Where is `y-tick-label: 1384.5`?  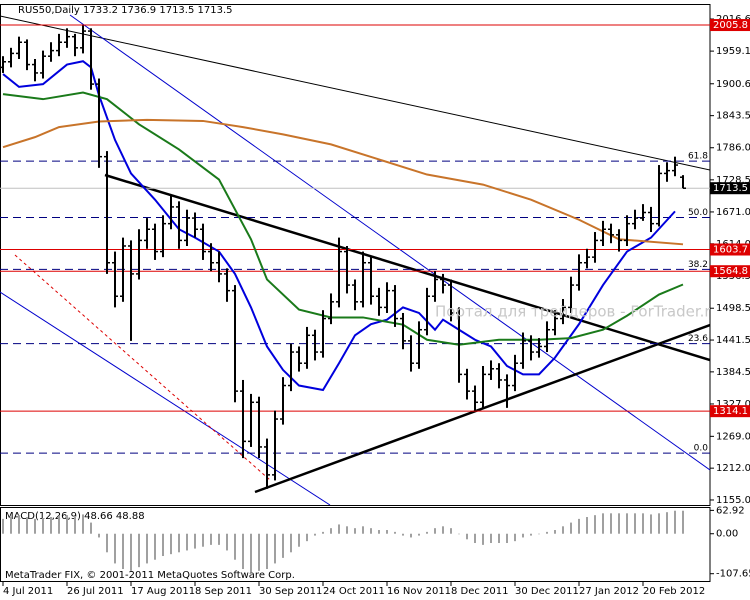
y-tick-label: 1384.5 is located at coordinates (733, 372).